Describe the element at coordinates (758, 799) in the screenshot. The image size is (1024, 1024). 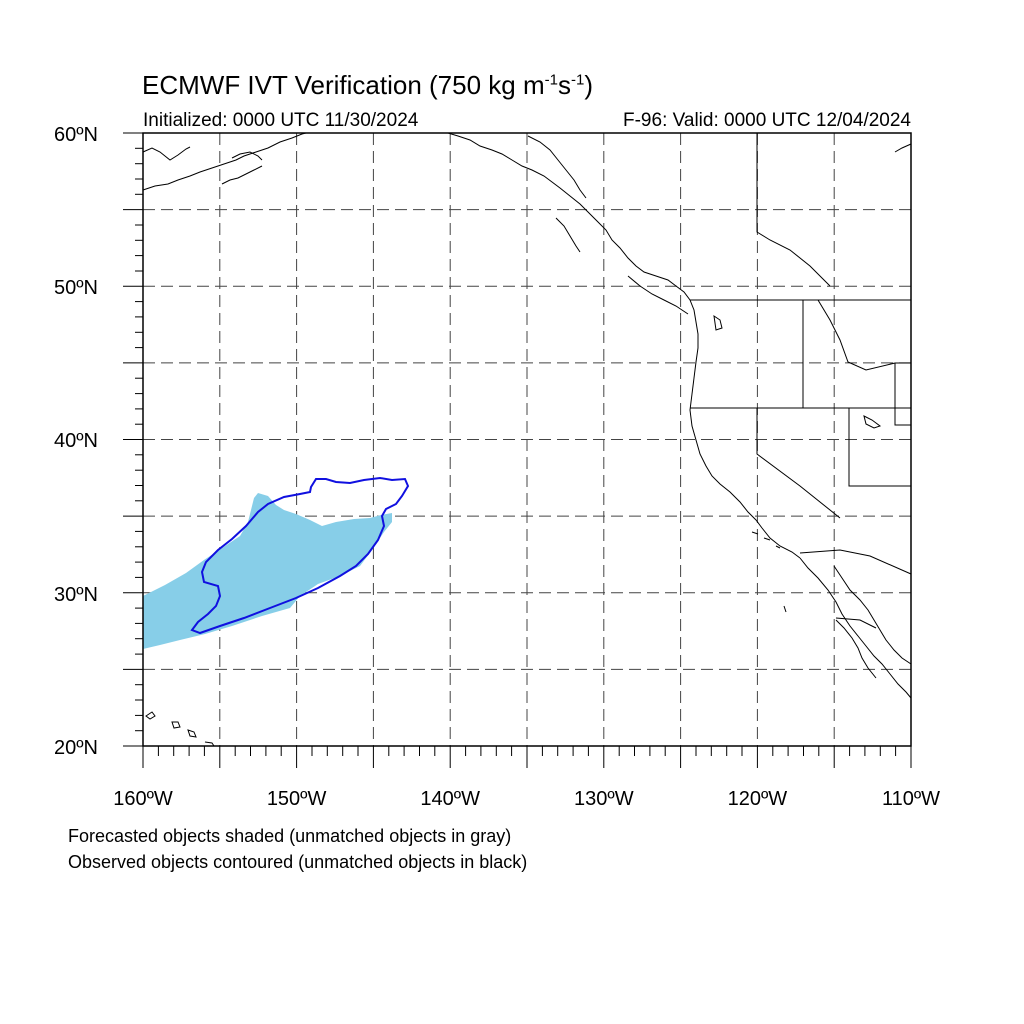
I see `lon-label-120w: 120ºW` at that location.